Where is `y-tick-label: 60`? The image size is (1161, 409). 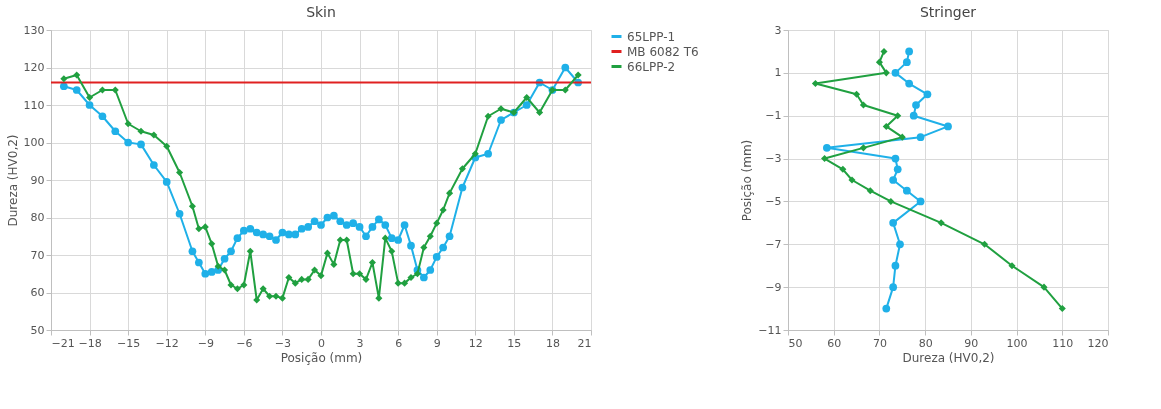
y-tick-label: 60 is located at coordinates (37, 292).